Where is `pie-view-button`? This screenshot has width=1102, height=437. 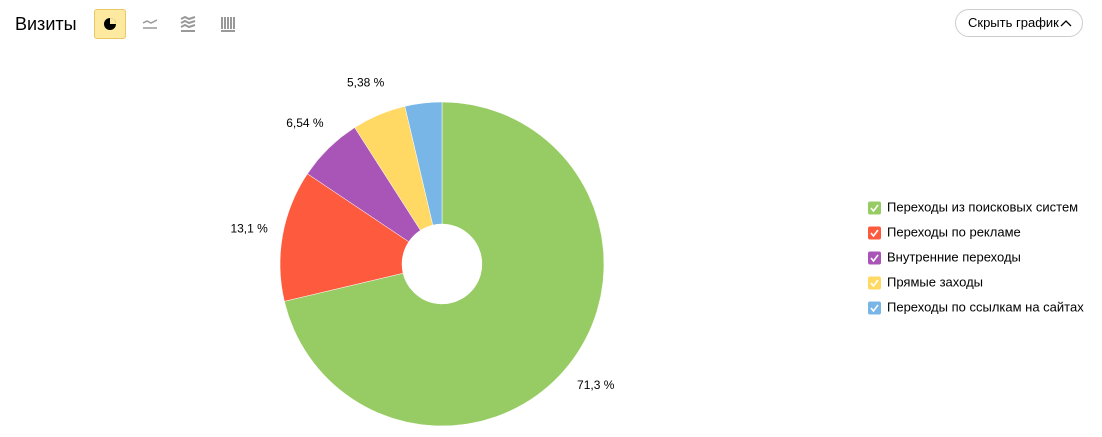
pie-view-button is located at coordinates (110, 24).